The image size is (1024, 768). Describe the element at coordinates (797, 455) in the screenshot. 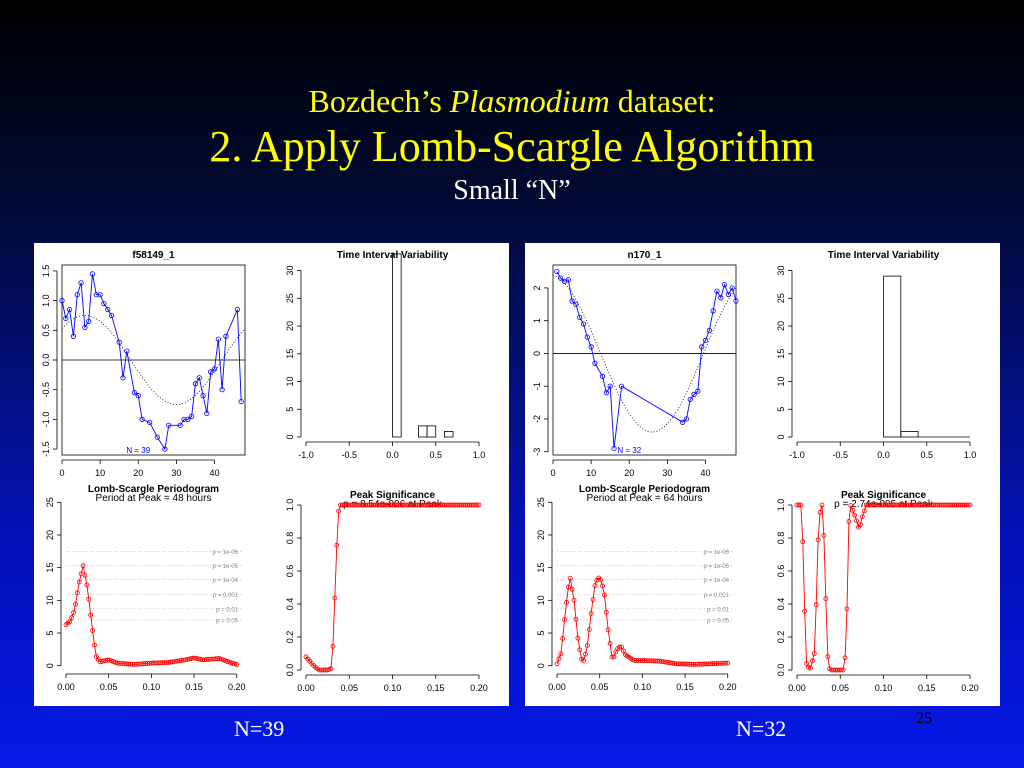

I see `x-tick-label: -1.0` at that location.